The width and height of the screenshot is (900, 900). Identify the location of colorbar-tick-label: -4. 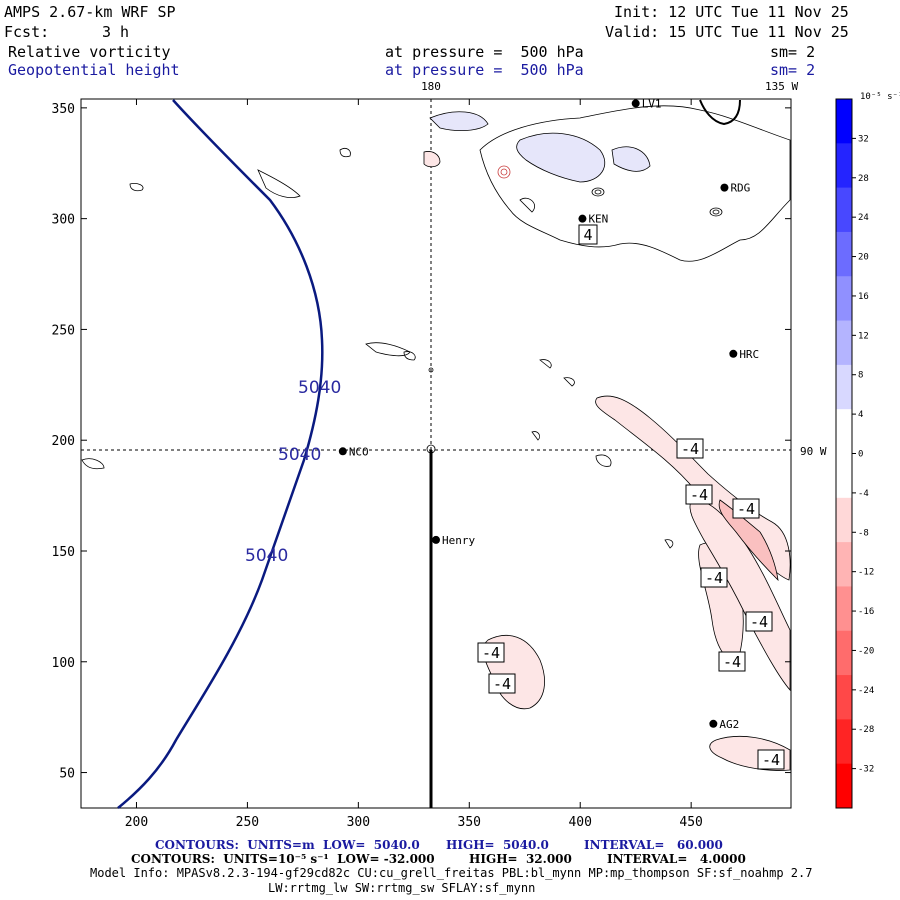
(863, 494).